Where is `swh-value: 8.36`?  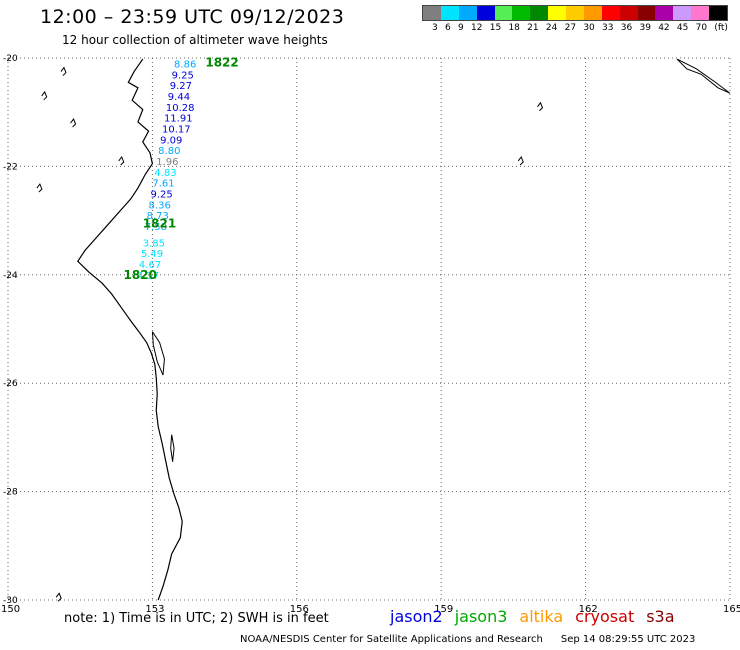 swh-value: 8.36 is located at coordinates (160, 205).